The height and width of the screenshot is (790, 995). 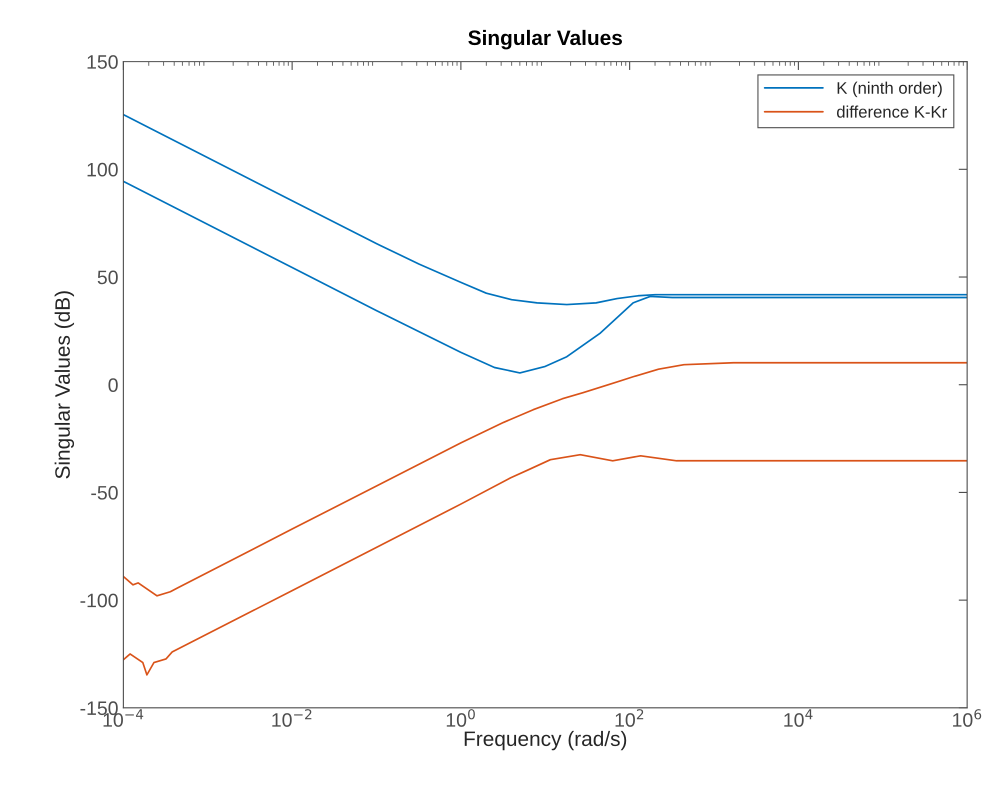 I want to click on y-tick-label: 50, so click(x=108, y=277).